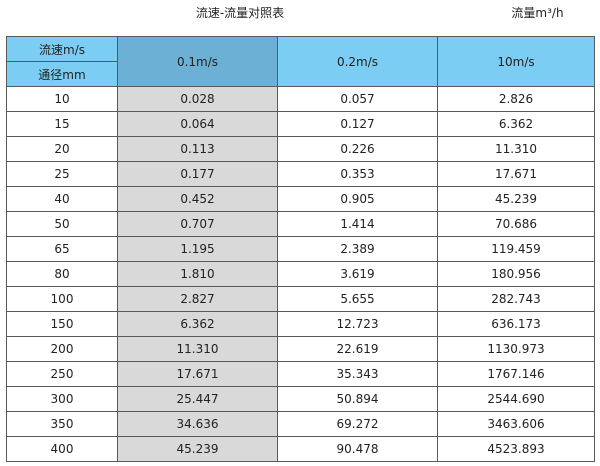  I want to click on table-row: 10 0.028 0.057 2.826, so click(300, 99).